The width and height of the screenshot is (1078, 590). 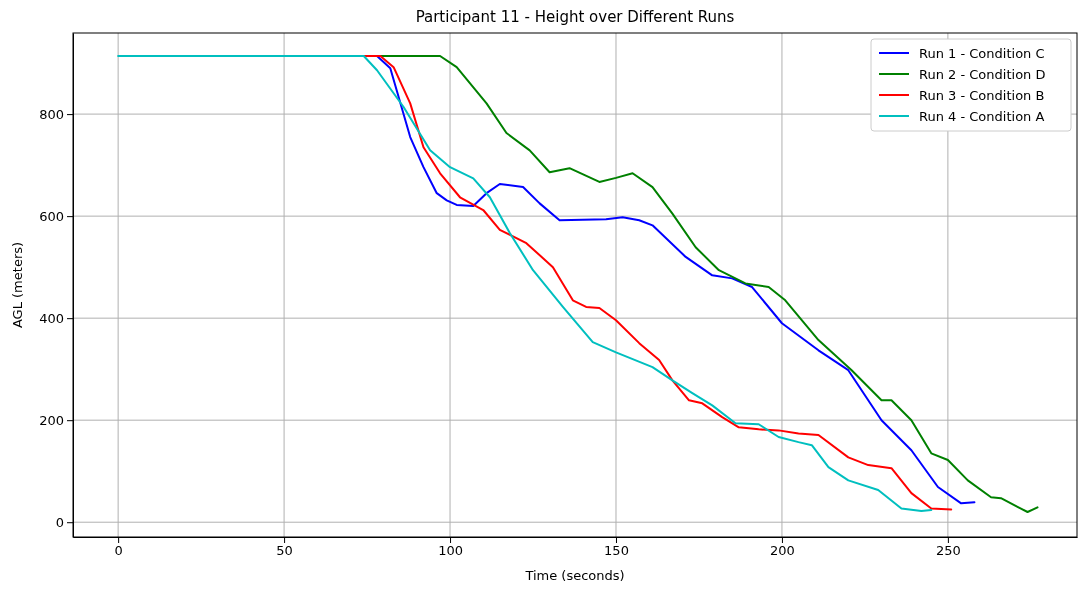 What do you see at coordinates (575, 17) in the screenshot?
I see `chart-title: Participant 11 - Height over Different Runs` at bounding box center [575, 17].